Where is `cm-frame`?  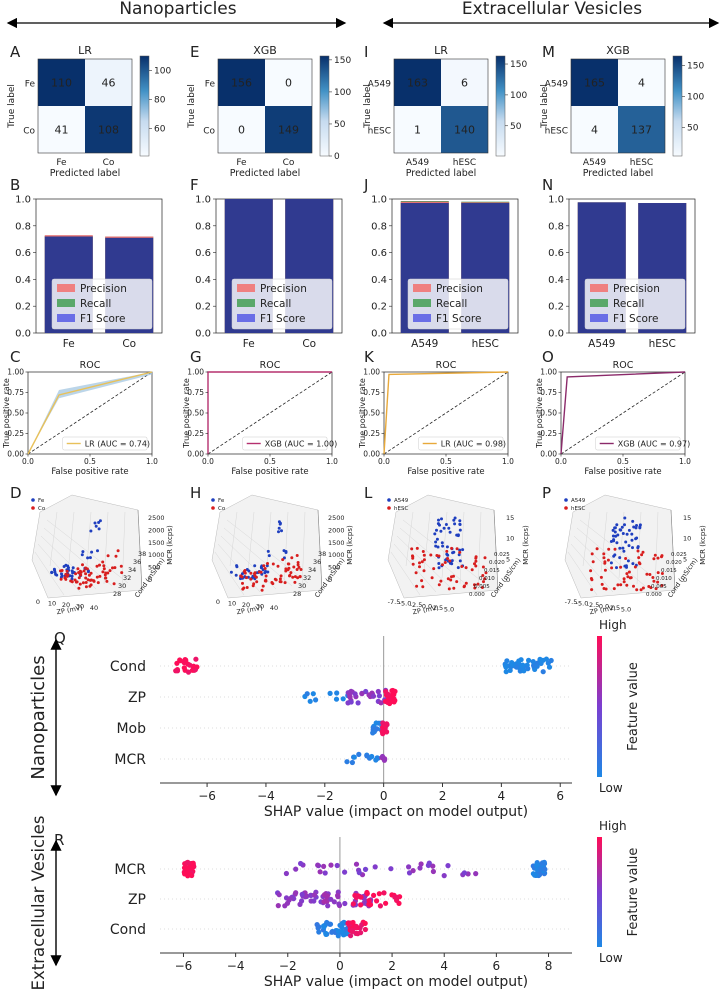
cm-frame is located at coordinates (265, 106).